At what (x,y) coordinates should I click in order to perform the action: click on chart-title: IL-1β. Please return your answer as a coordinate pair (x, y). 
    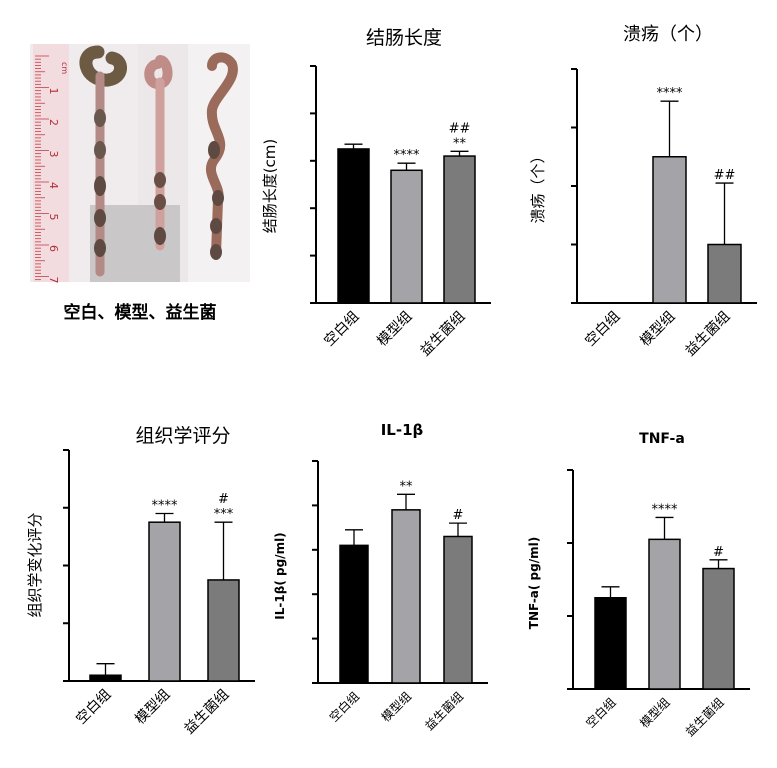
    Looking at the image, I should click on (402, 430).